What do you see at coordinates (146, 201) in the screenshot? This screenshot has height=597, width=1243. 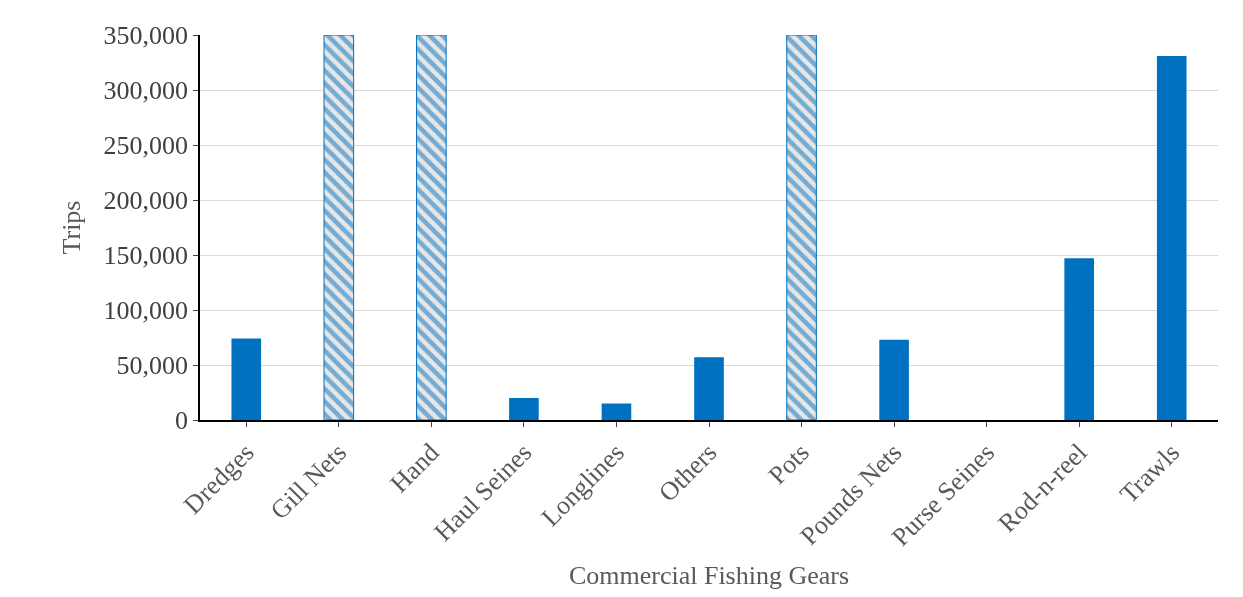 I see `y-tick-label: 200,000` at bounding box center [146, 201].